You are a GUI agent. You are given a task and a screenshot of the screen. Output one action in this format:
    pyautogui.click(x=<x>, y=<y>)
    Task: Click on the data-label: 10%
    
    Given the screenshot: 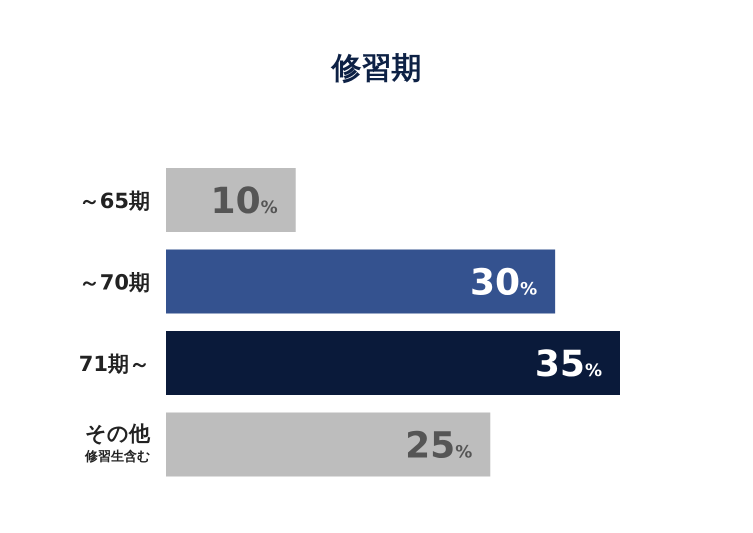 What is the action you would take?
    pyautogui.click(x=244, y=201)
    